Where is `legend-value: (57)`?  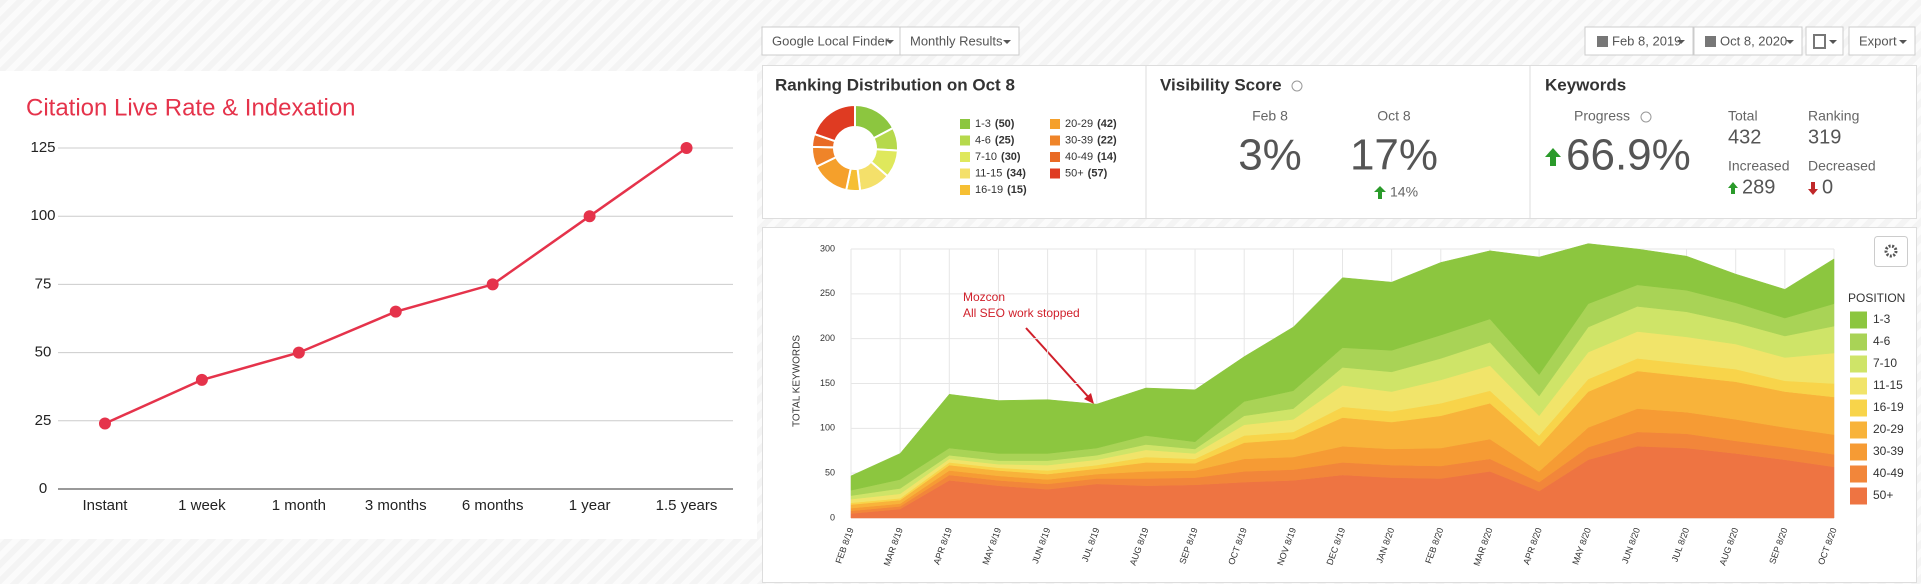 legend-value: (57) is located at coordinates (1098, 173).